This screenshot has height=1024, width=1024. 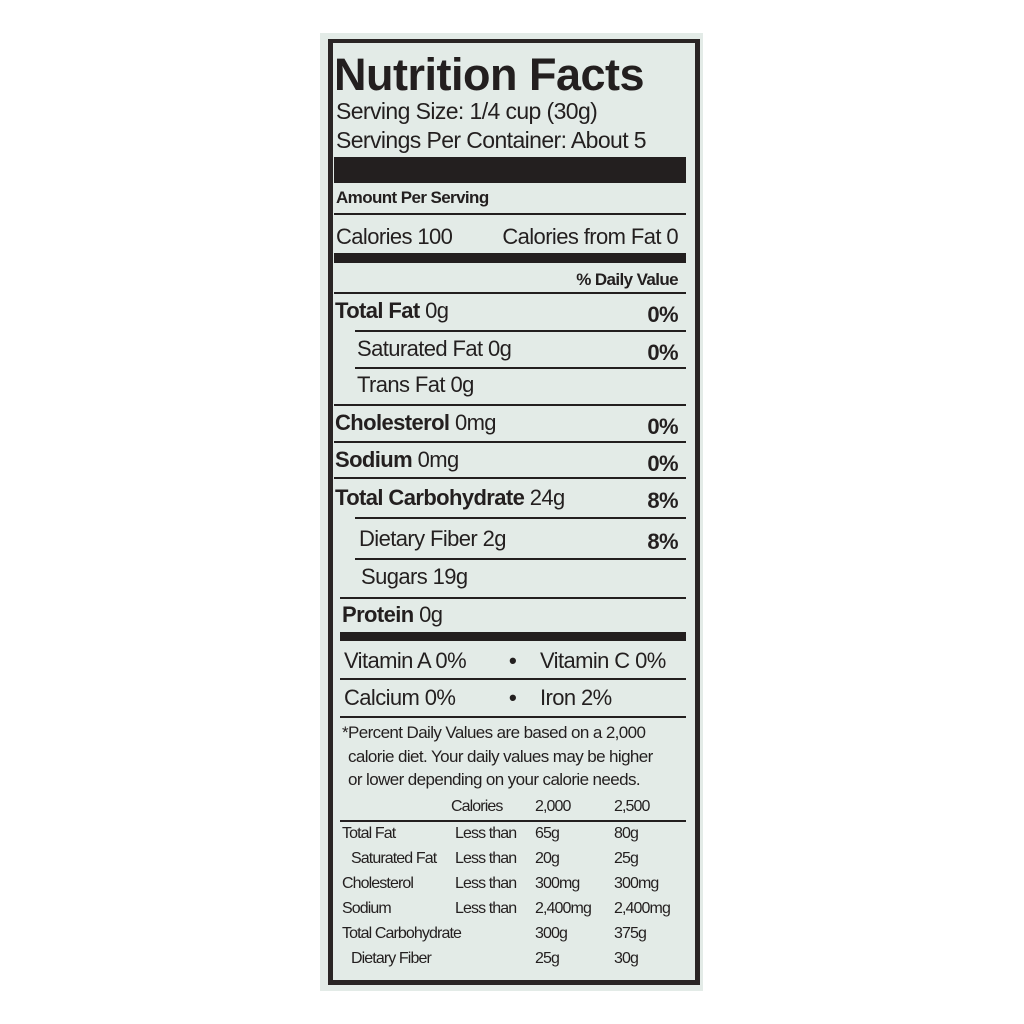 What do you see at coordinates (477, 806) in the screenshot?
I see `dv-table-header: Calories` at bounding box center [477, 806].